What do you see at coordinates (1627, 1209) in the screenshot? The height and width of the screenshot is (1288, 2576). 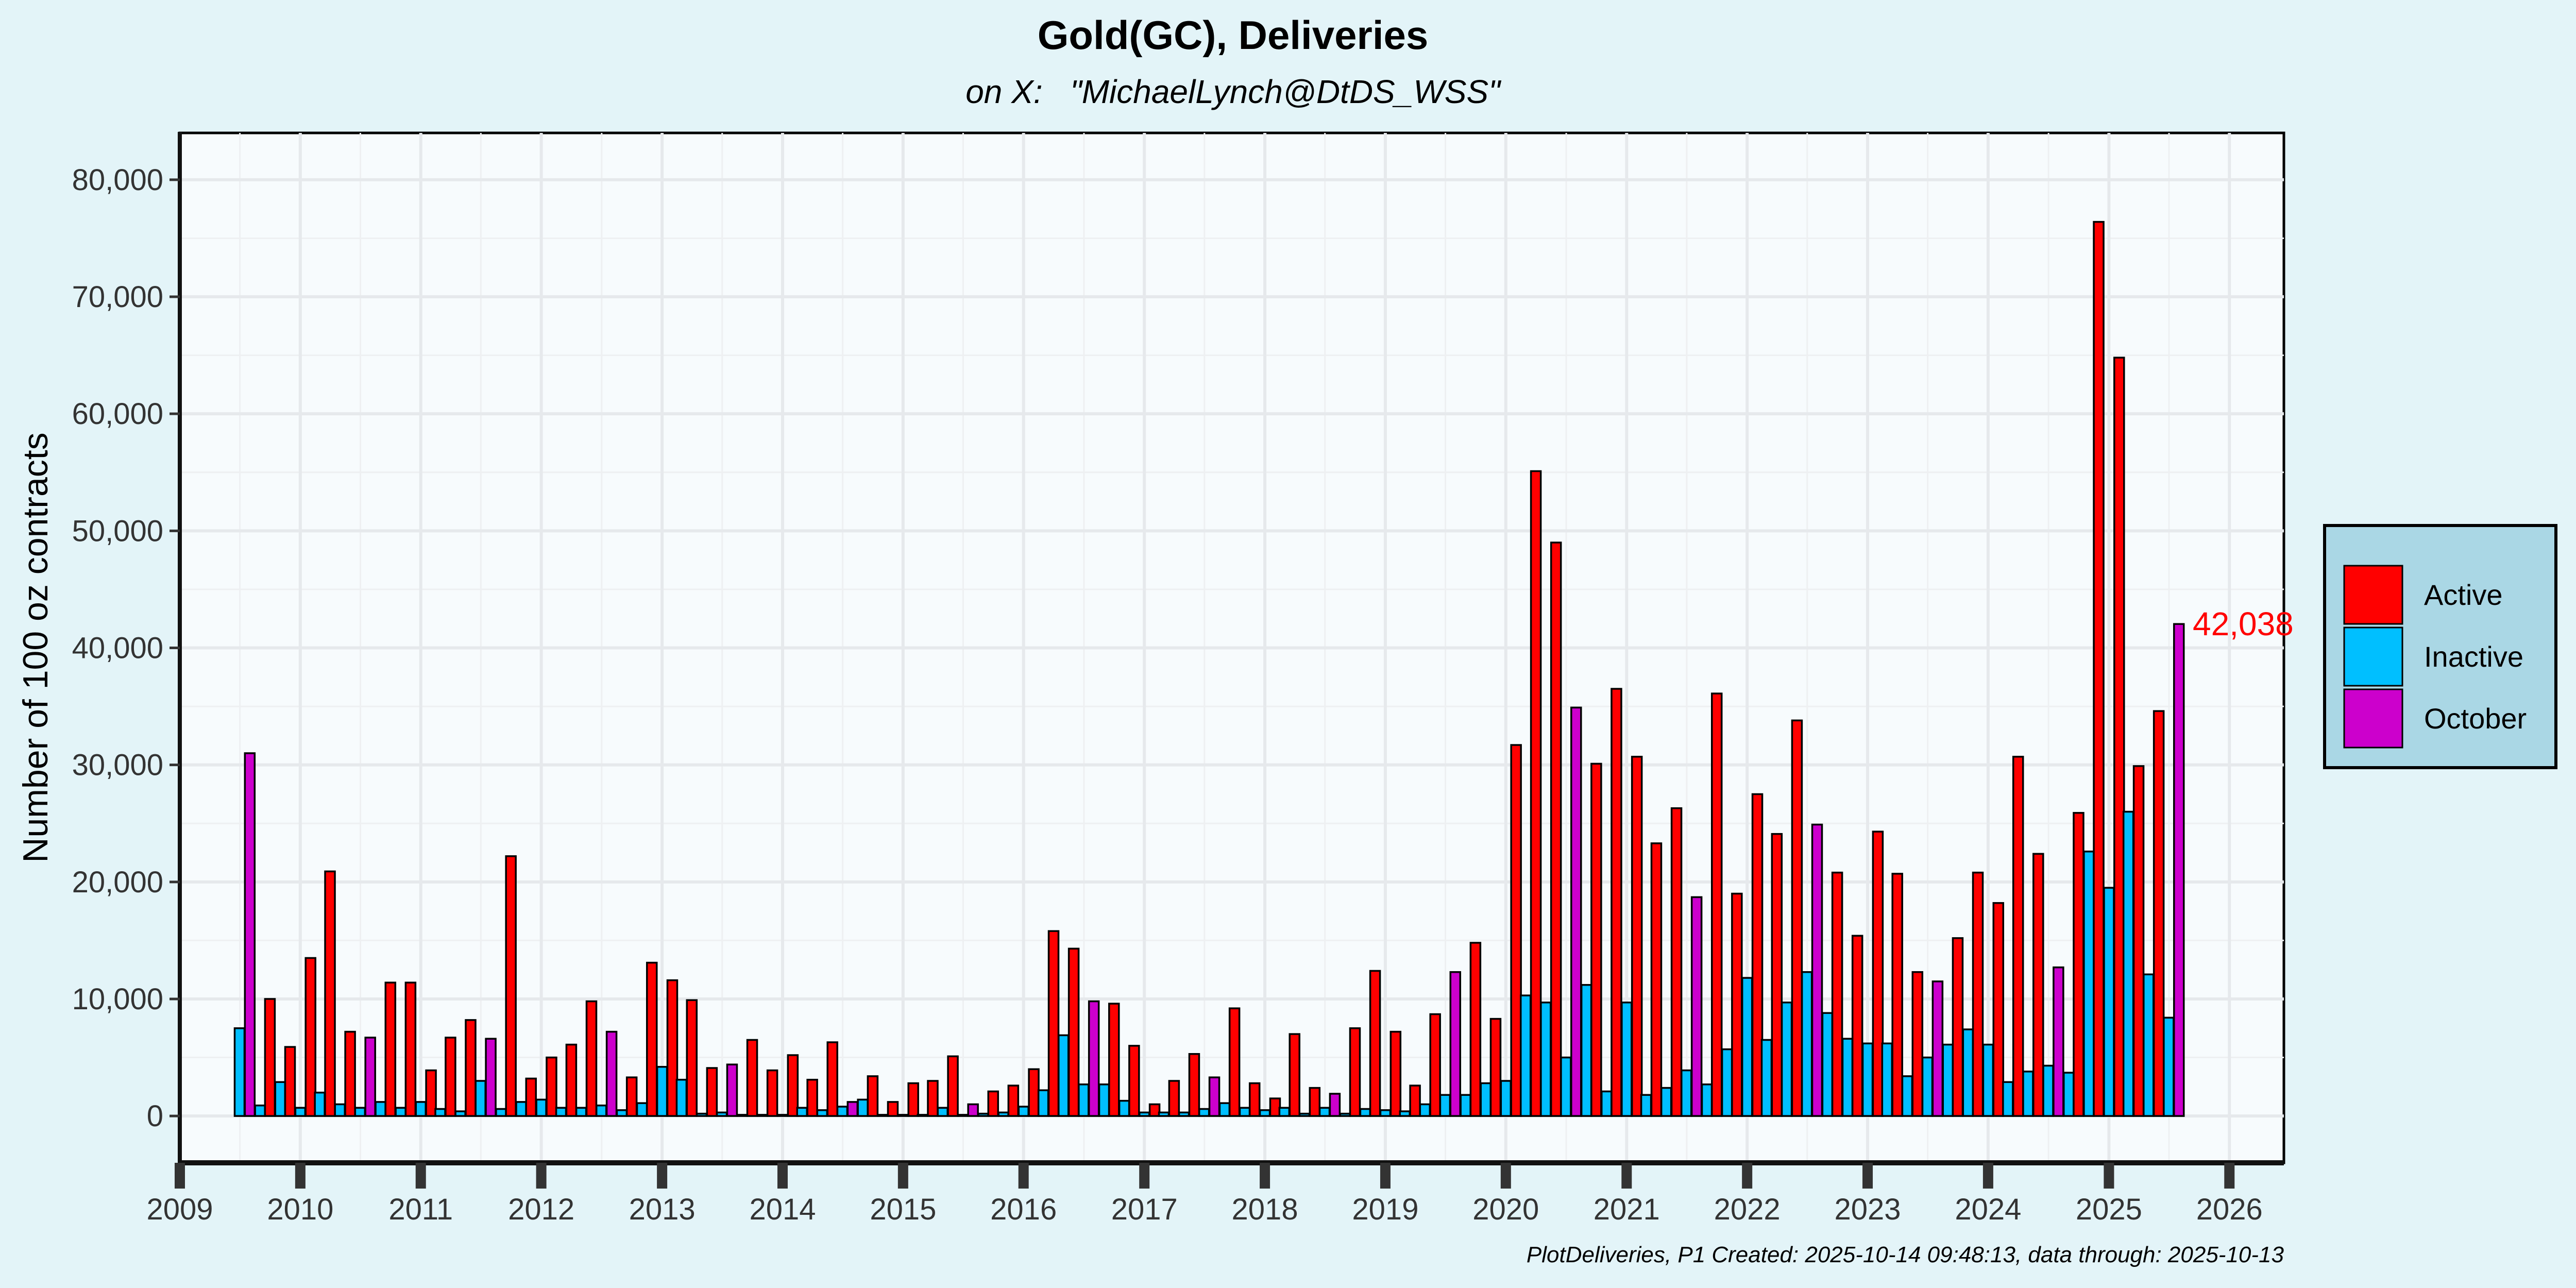 I see `x-tick-label: 2021` at bounding box center [1627, 1209].